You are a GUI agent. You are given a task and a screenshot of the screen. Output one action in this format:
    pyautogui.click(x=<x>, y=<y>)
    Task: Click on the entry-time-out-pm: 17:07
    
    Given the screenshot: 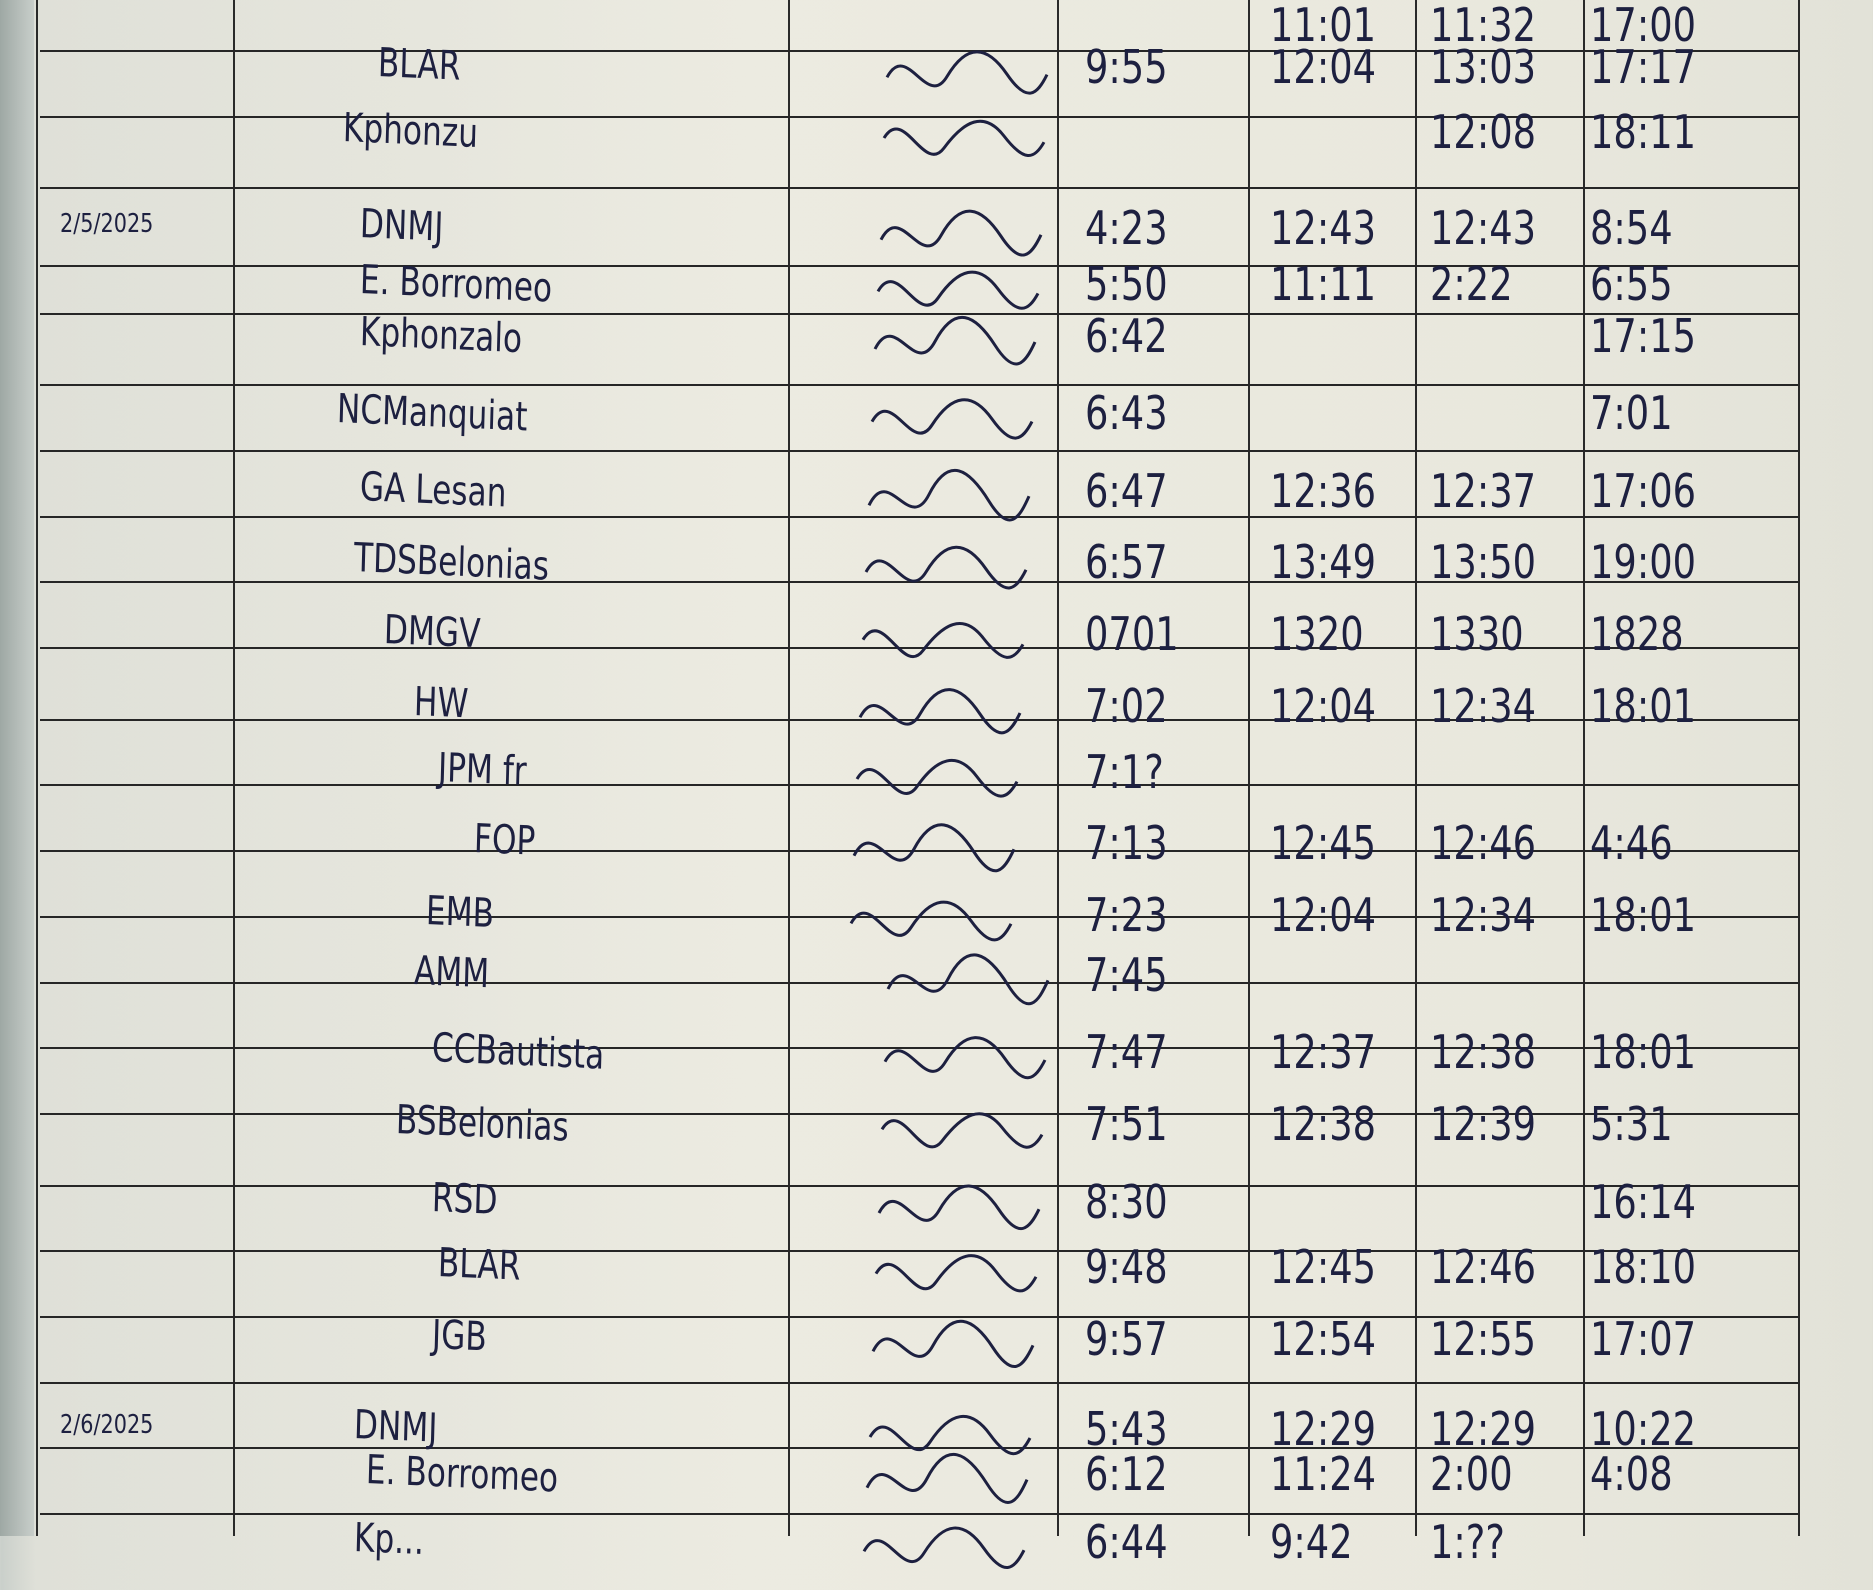 What is the action you would take?
    pyautogui.click(x=1643, y=1339)
    